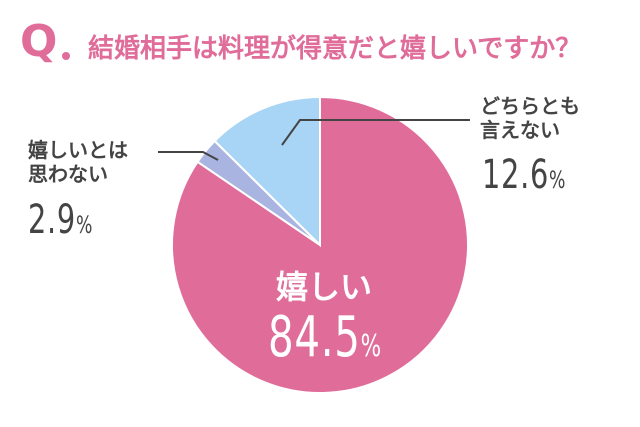 The height and width of the screenshot is (427, 640). I want to click on label-ureshii-towa-omowanai: 嬉しいとは 思わない, so click(78, 162).